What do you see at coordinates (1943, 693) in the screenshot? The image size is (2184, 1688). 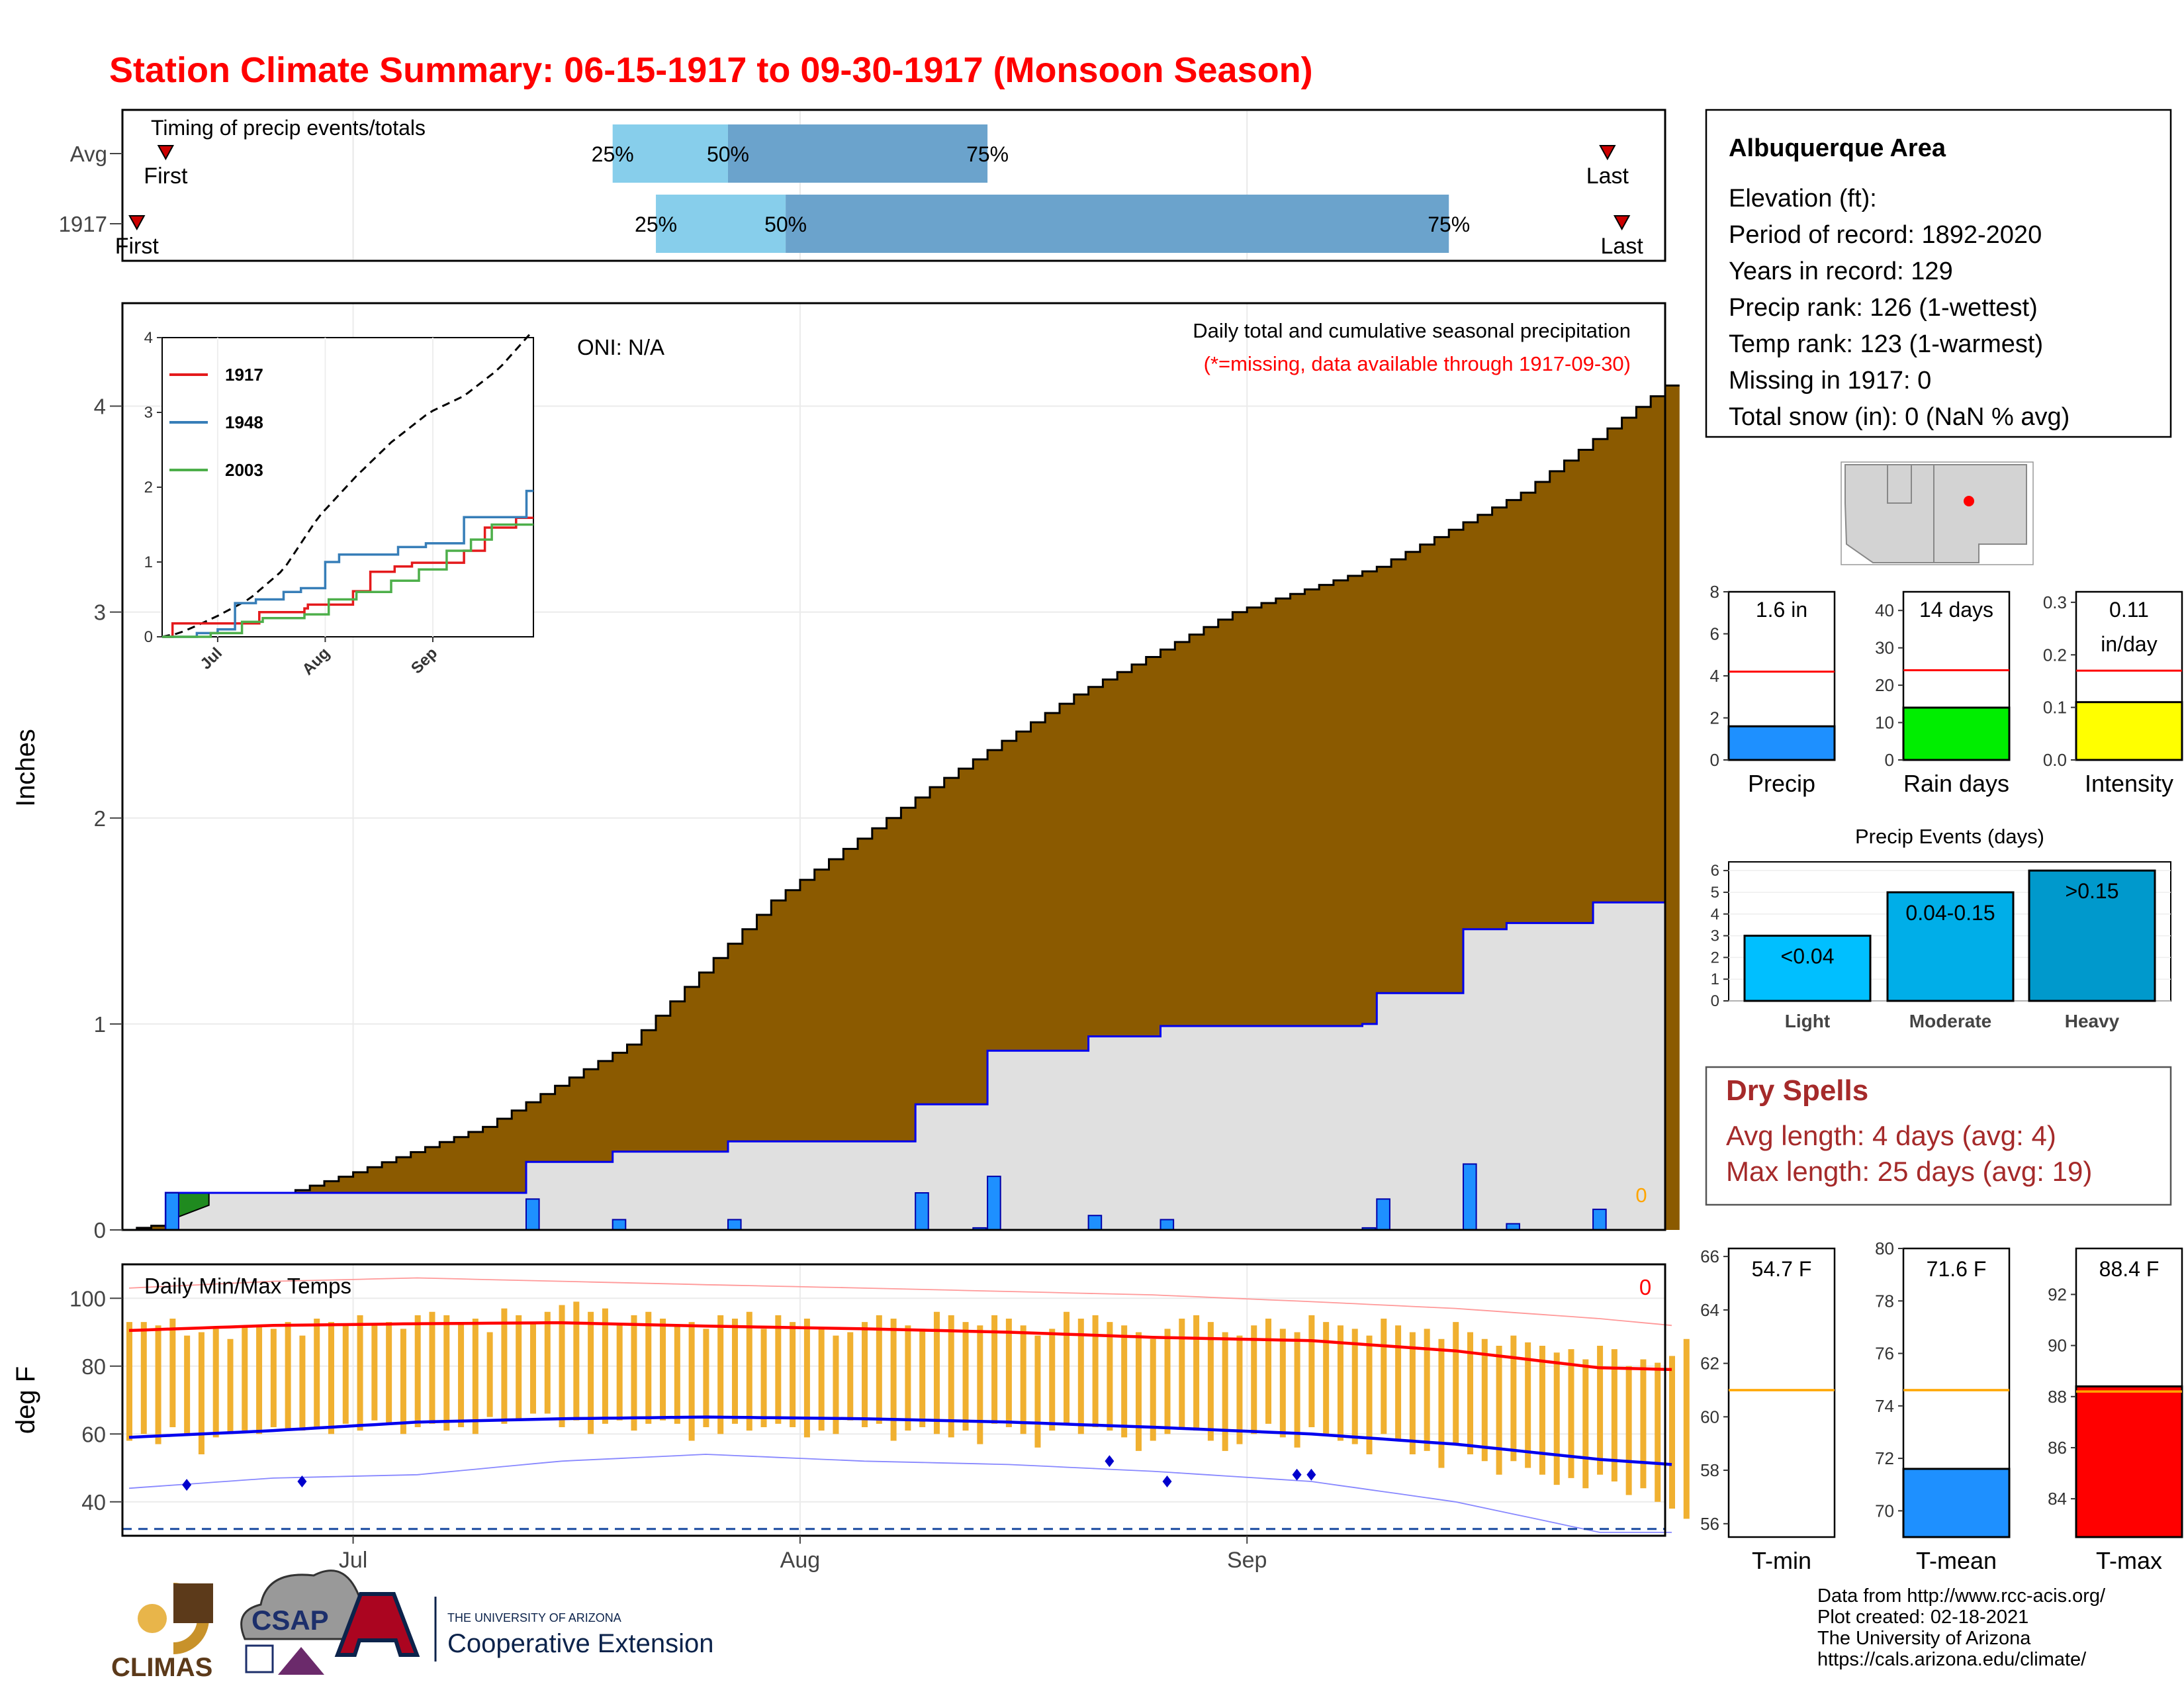 I see `season-total-rain-days: 0 10 20 30 40 14 days Rain days` at bounding box center [1943, 693].